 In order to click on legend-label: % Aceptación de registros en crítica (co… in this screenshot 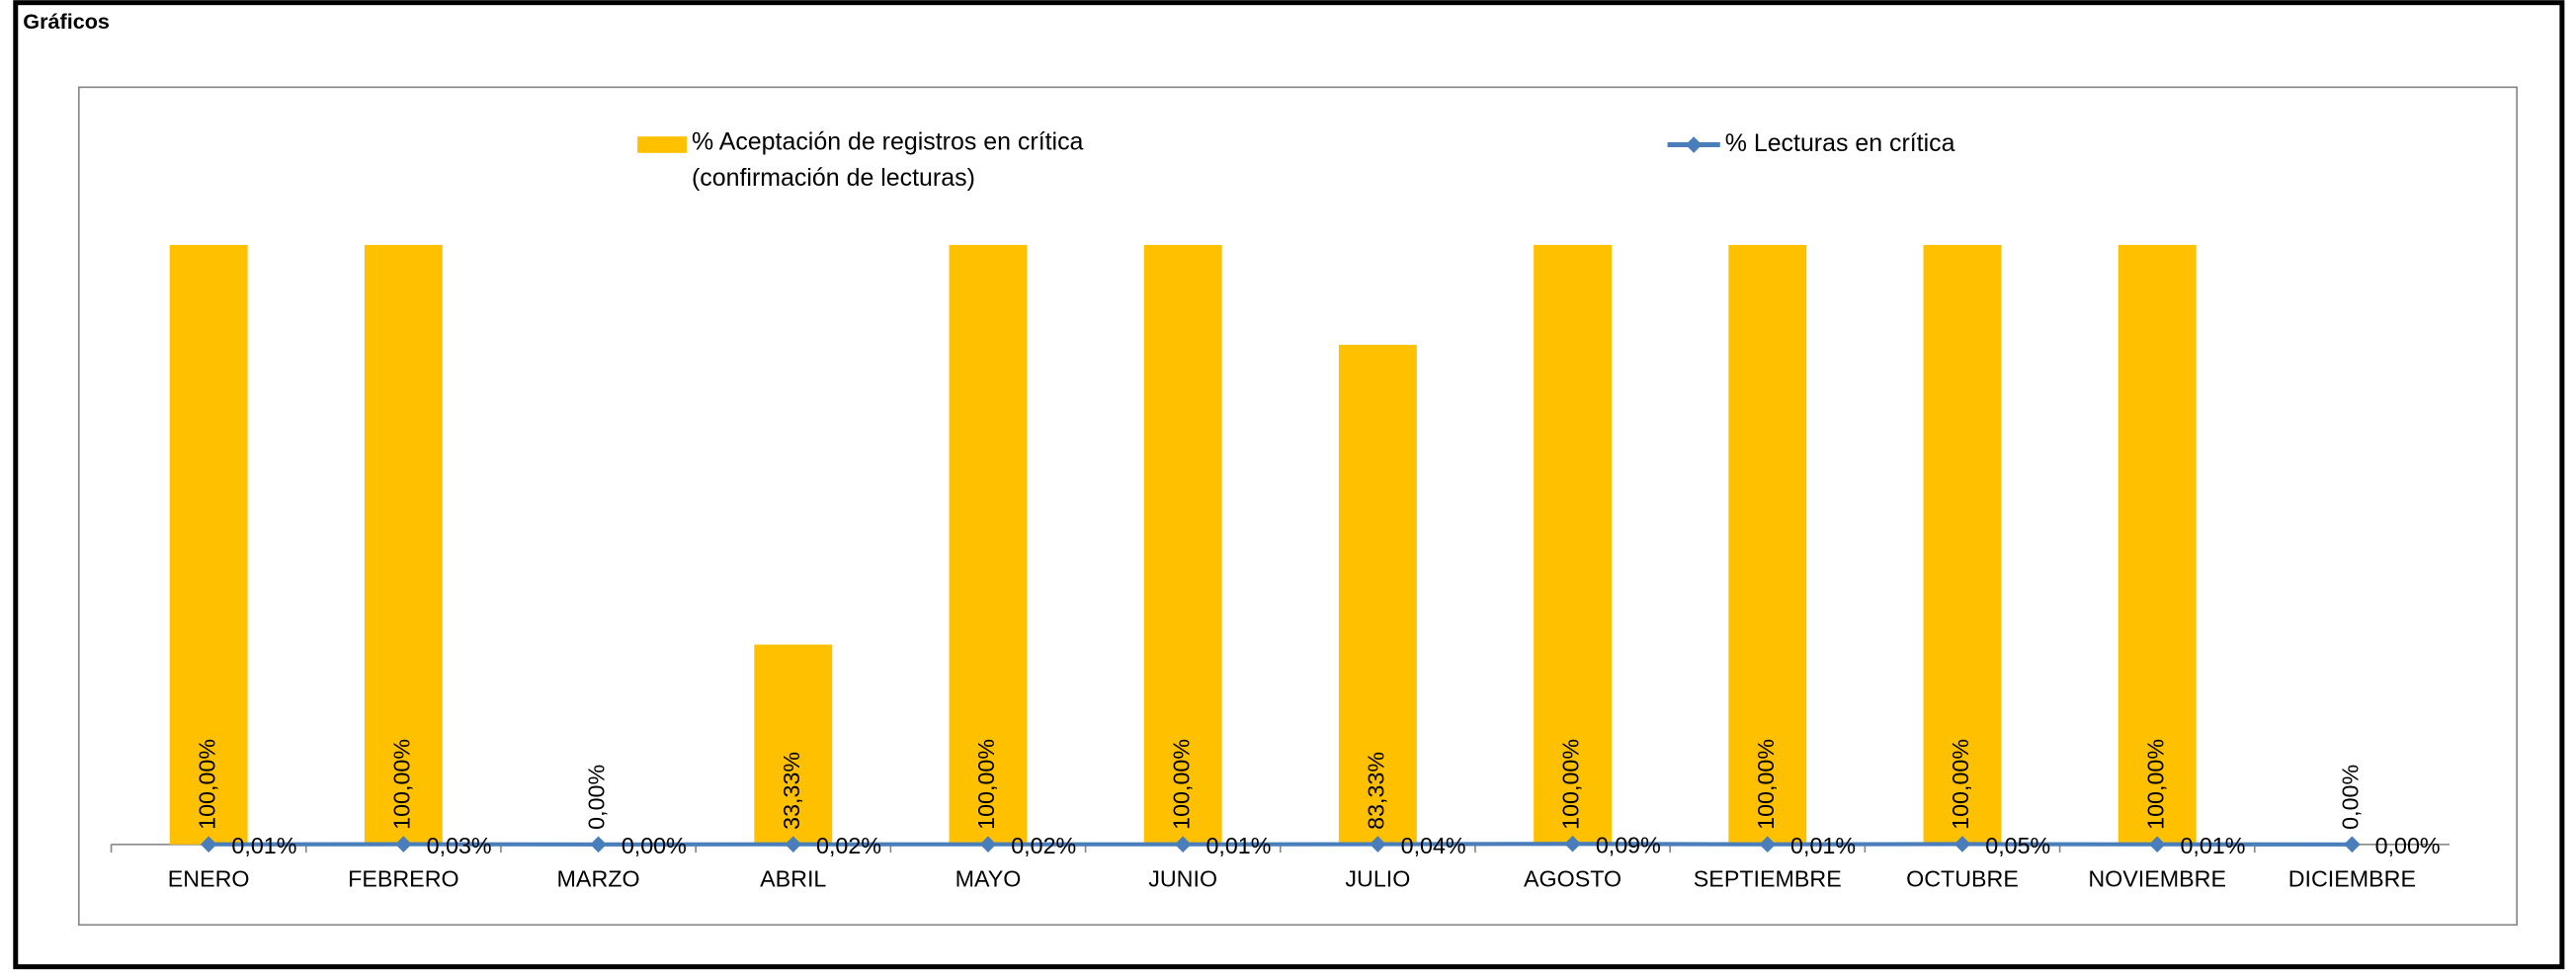, I will do `click(887, 160)`.